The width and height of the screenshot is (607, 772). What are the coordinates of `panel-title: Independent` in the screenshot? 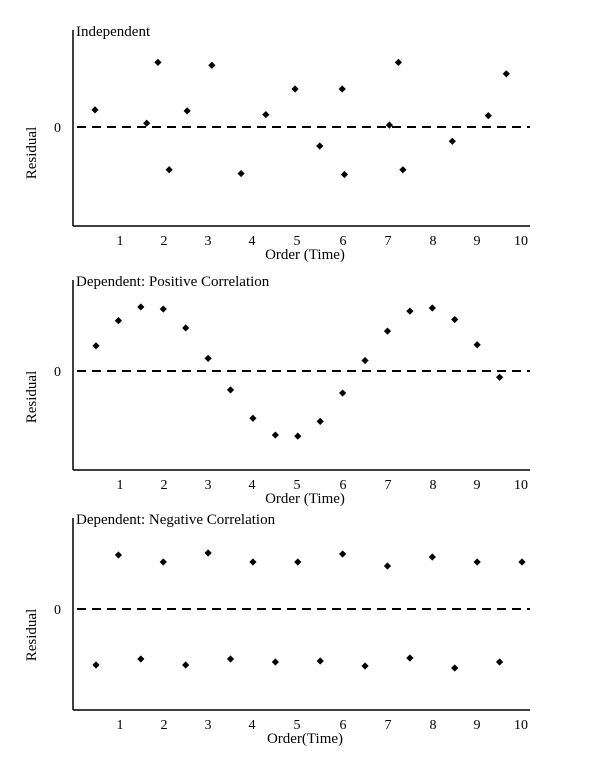 It's located at (113, 32).